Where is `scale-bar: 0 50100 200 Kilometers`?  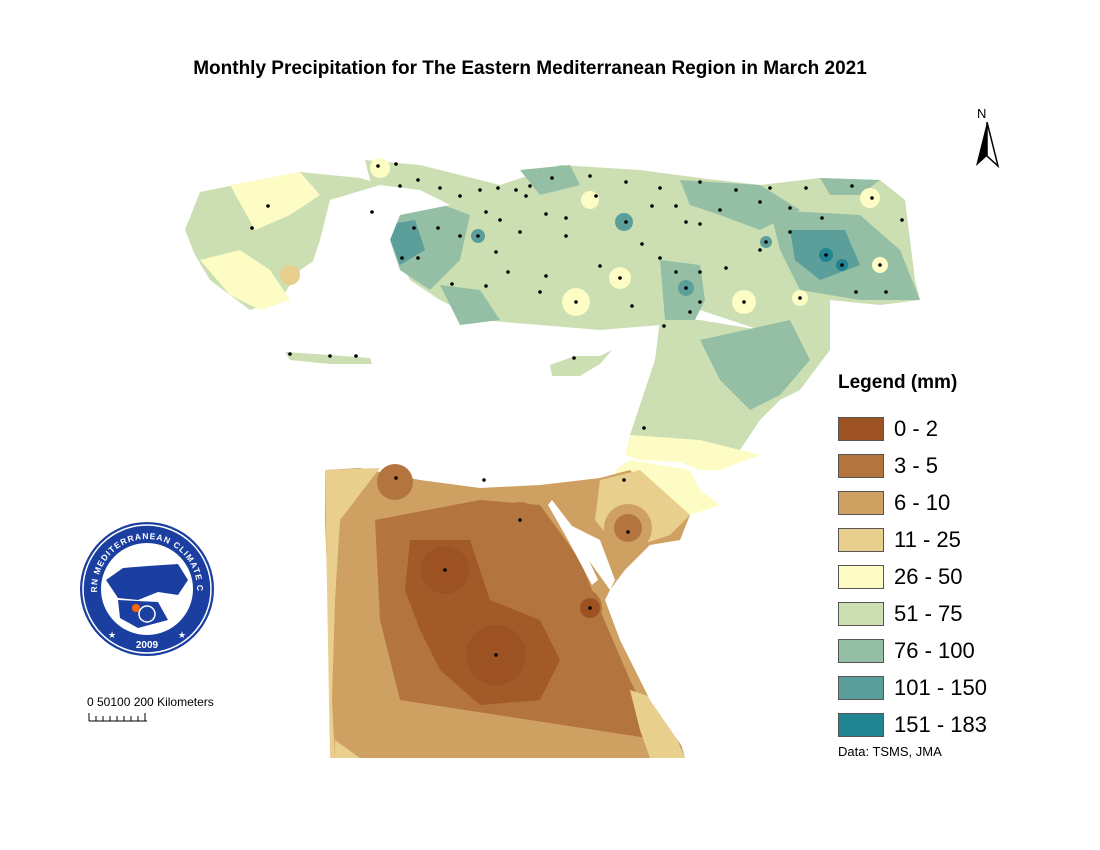 scale-bar: 0 50100 200 Kilometers is located at coordinates (187, 715).